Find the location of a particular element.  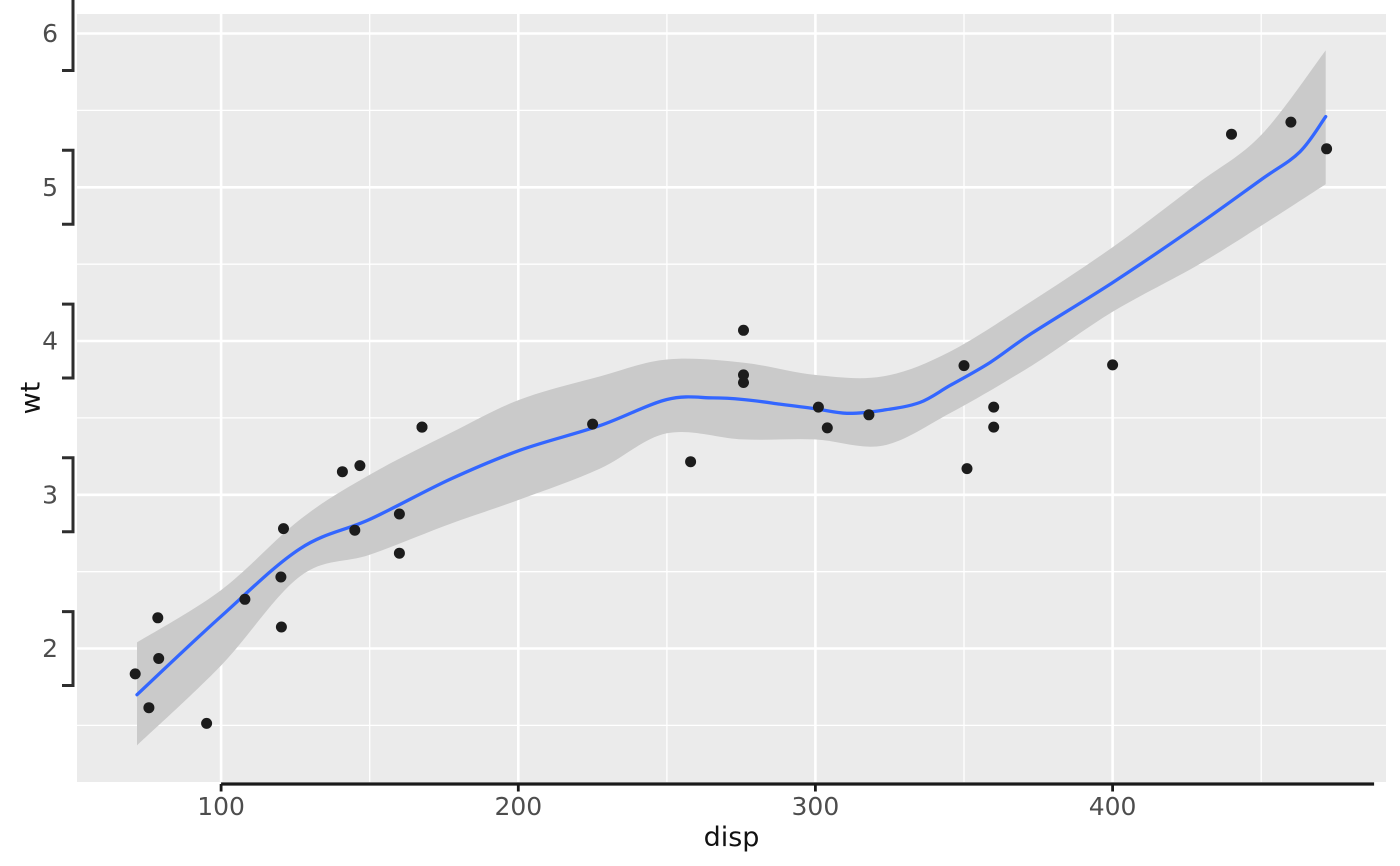

x-axis-title: disp is located at coordinates (731, 837).